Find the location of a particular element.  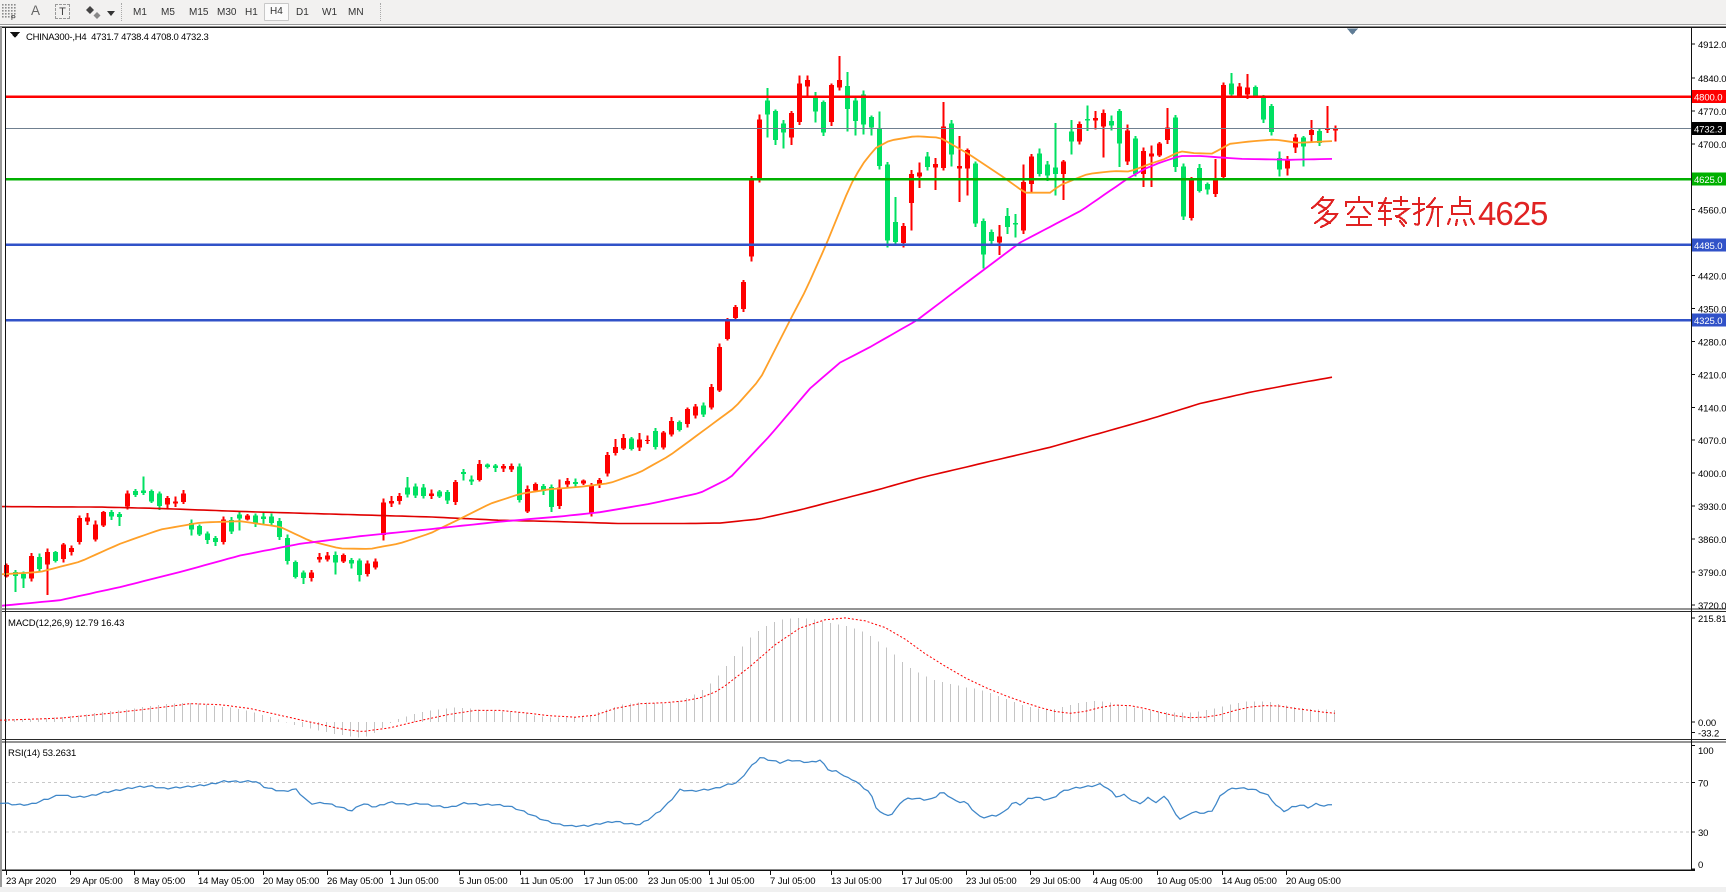

svg-text: MACD(12,26,9) 12.79 16.43 is located at coordinates (66, 623).